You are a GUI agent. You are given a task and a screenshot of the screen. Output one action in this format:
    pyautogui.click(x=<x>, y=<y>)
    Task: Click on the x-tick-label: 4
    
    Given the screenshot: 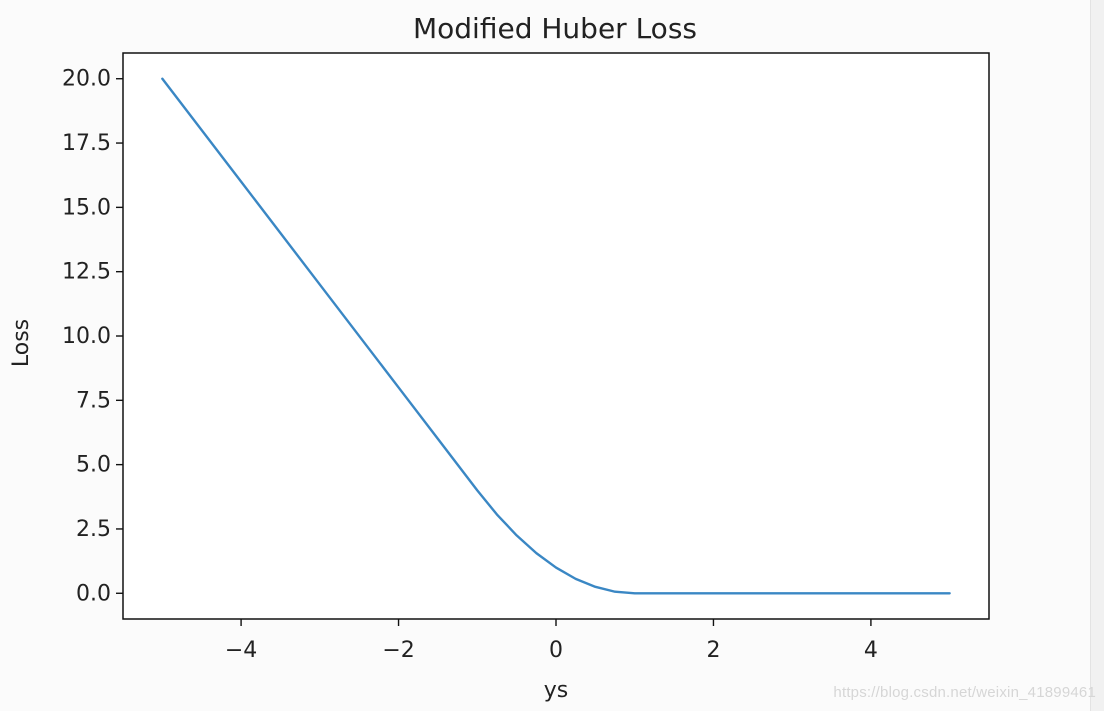 What is the action you would take?
    pyautogui.click(x=871, y=650)
    